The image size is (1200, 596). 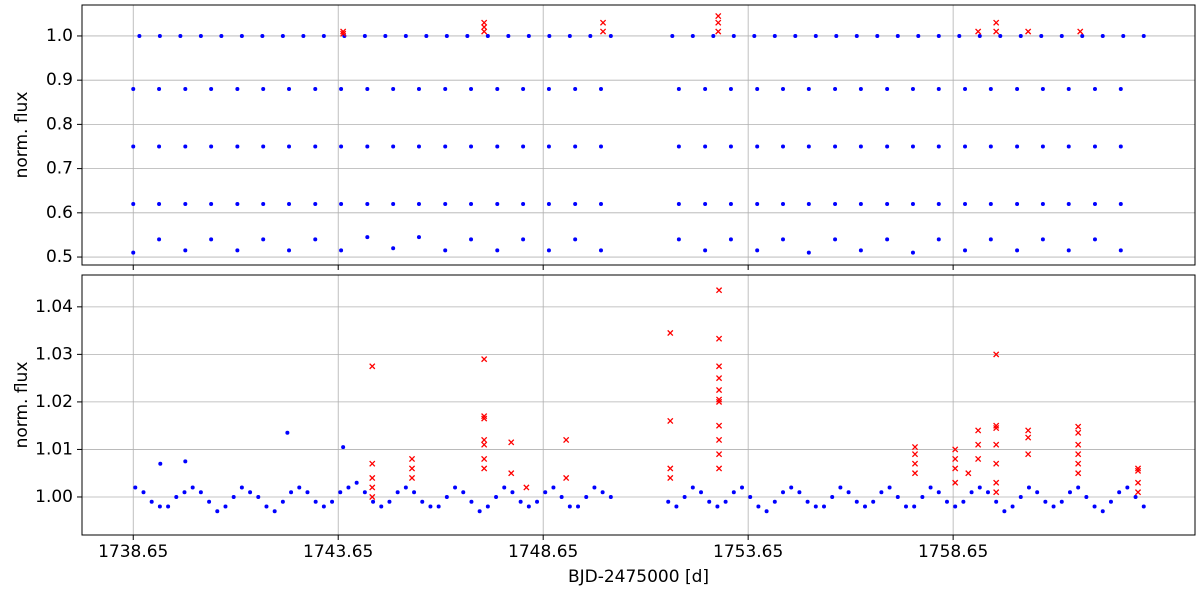 I want to click on y-tick-label: 0.5, so click(x=59, y=257).